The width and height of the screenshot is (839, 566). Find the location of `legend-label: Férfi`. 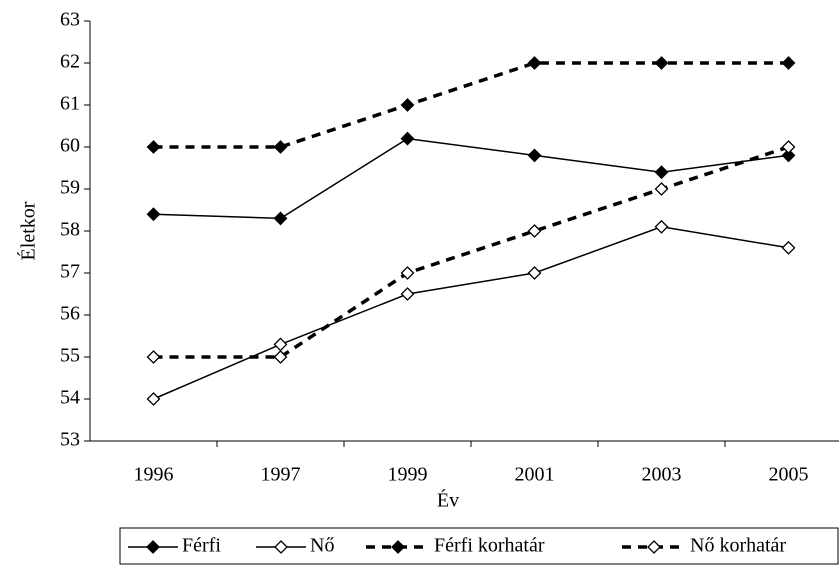

legend-label: Férfi is located at coordinates (201, 546).